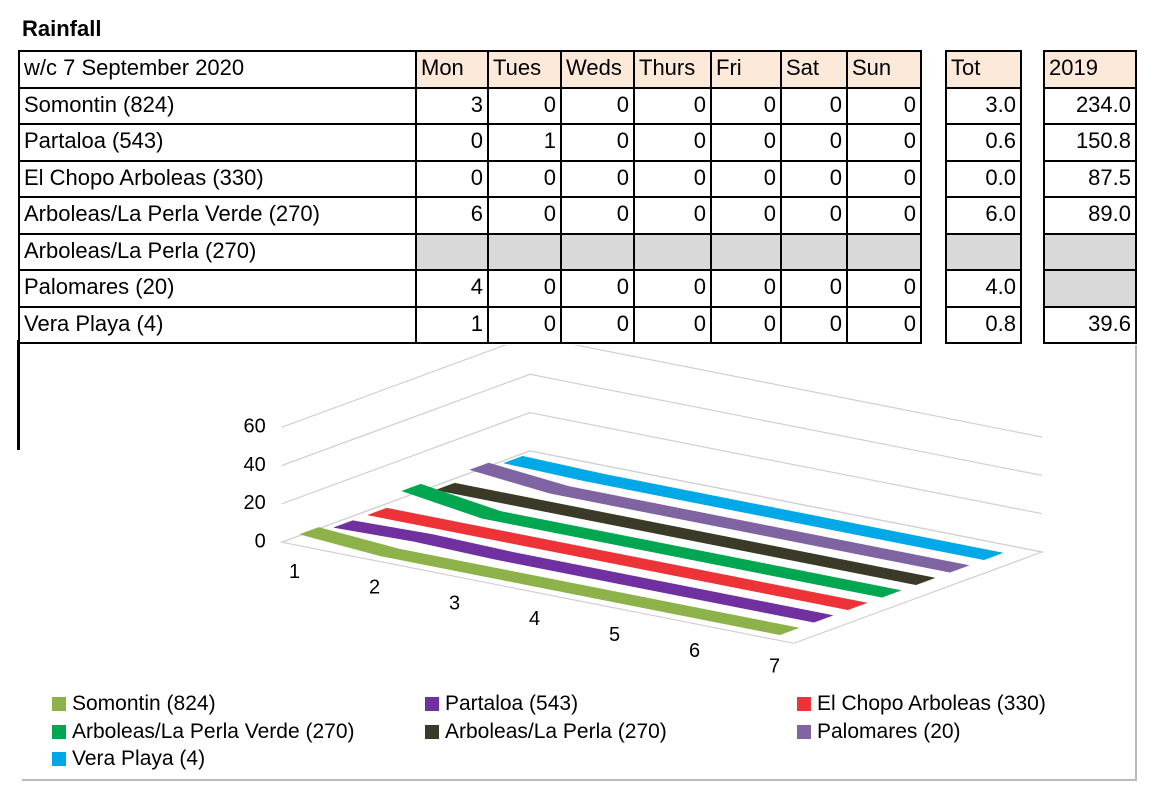  What do you see at coordinates (931, 703) in the screenshot?
I see `legend-label: El Chopo Arboleas (330)` at bounding box center [931, 703].